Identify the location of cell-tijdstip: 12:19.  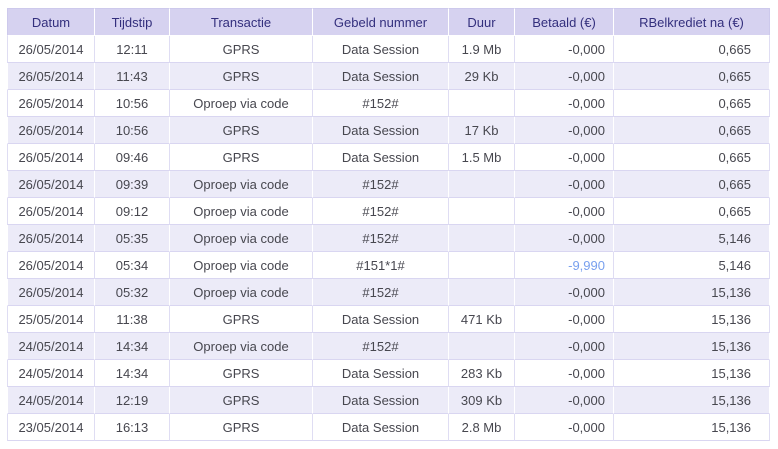
(131, 400).